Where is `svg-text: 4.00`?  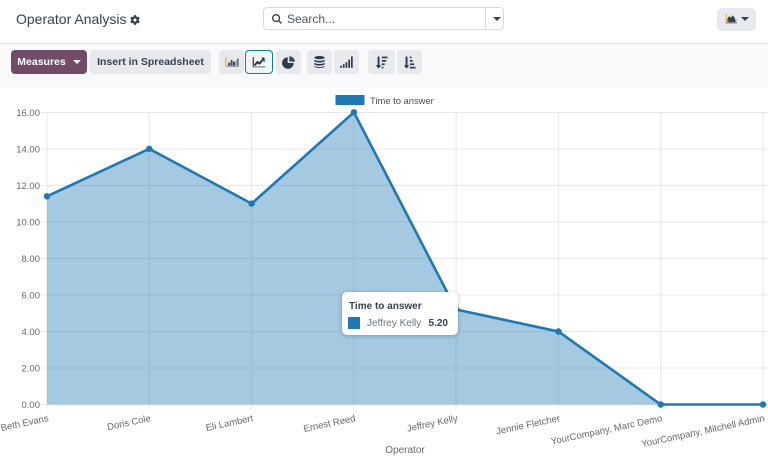
svg-text: 4.00 is located at coordinates (31, 332).